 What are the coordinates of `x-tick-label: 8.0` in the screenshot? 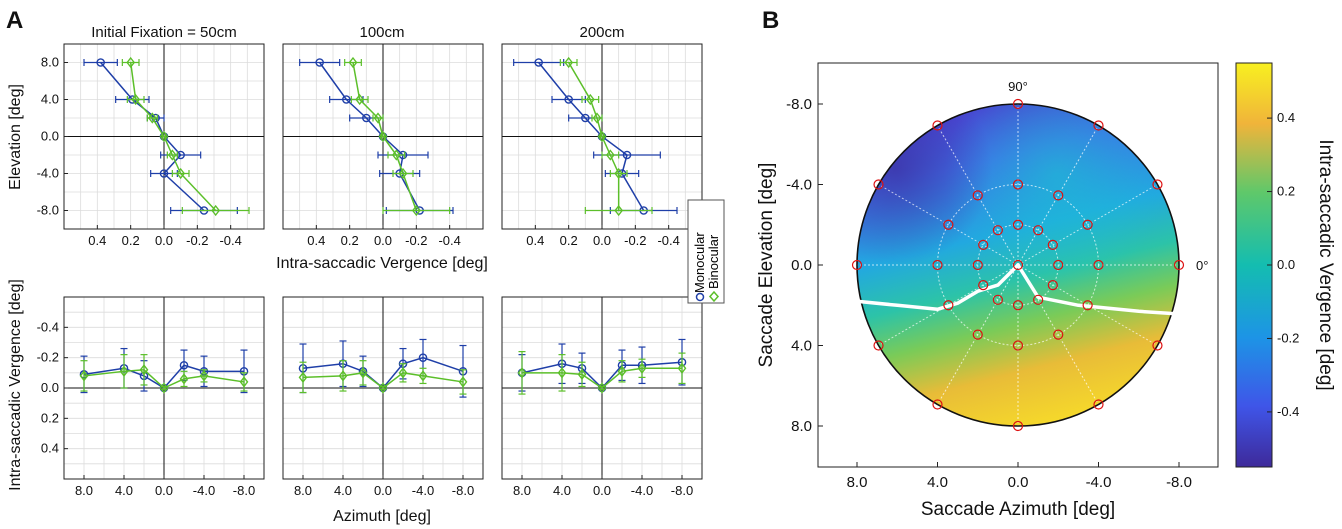 It's located at (522, 490).